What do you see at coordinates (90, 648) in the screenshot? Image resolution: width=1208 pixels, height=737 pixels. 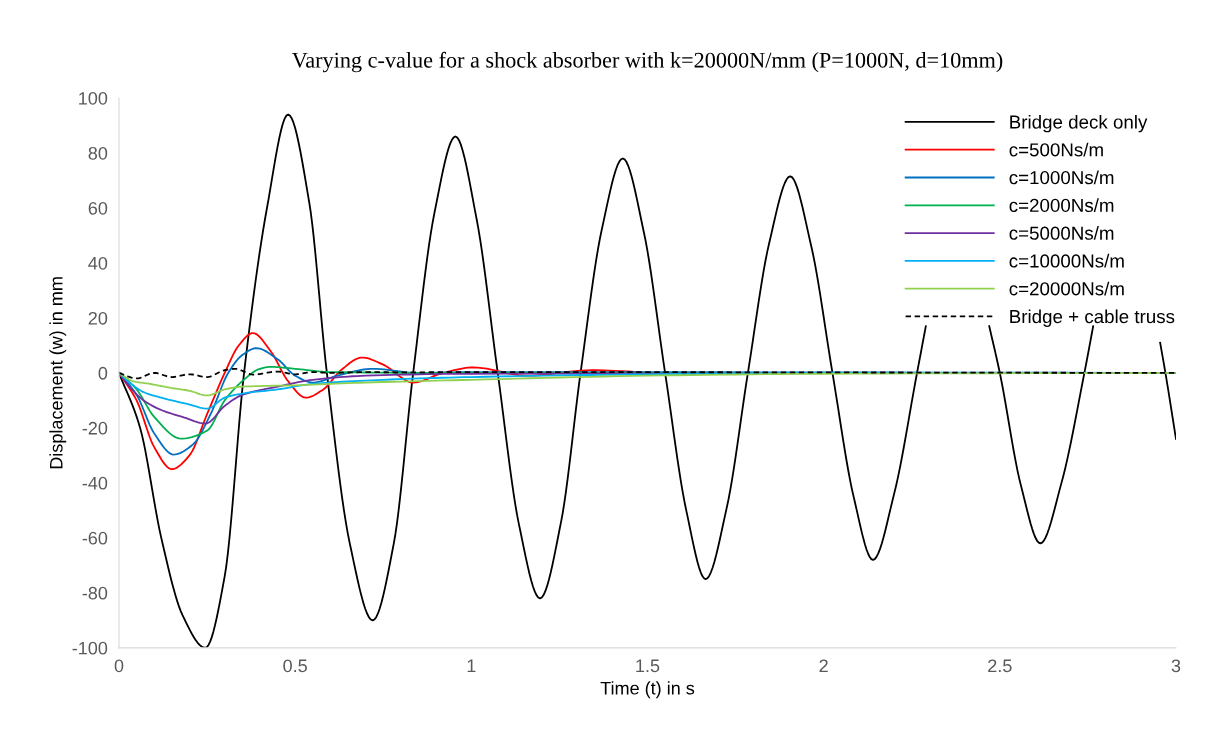 I see `y-tick-label: -100` at bounding box center [90, 648].